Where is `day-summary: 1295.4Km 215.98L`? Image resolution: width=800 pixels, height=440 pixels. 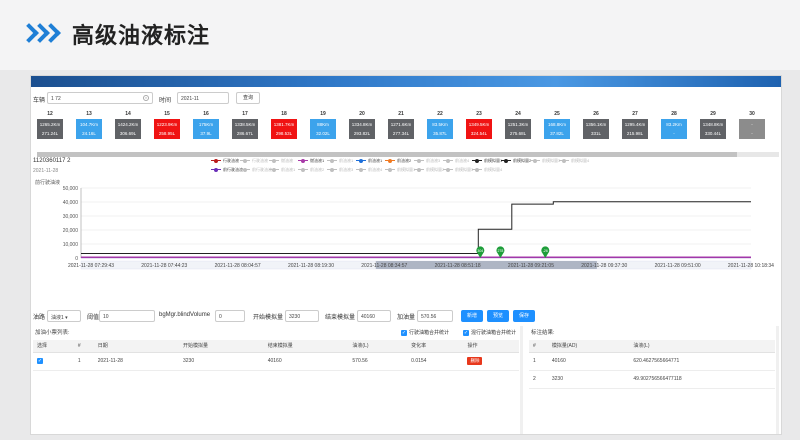 day-summary: 1295.4Km 215.98L is located at coordinates (635, 129).